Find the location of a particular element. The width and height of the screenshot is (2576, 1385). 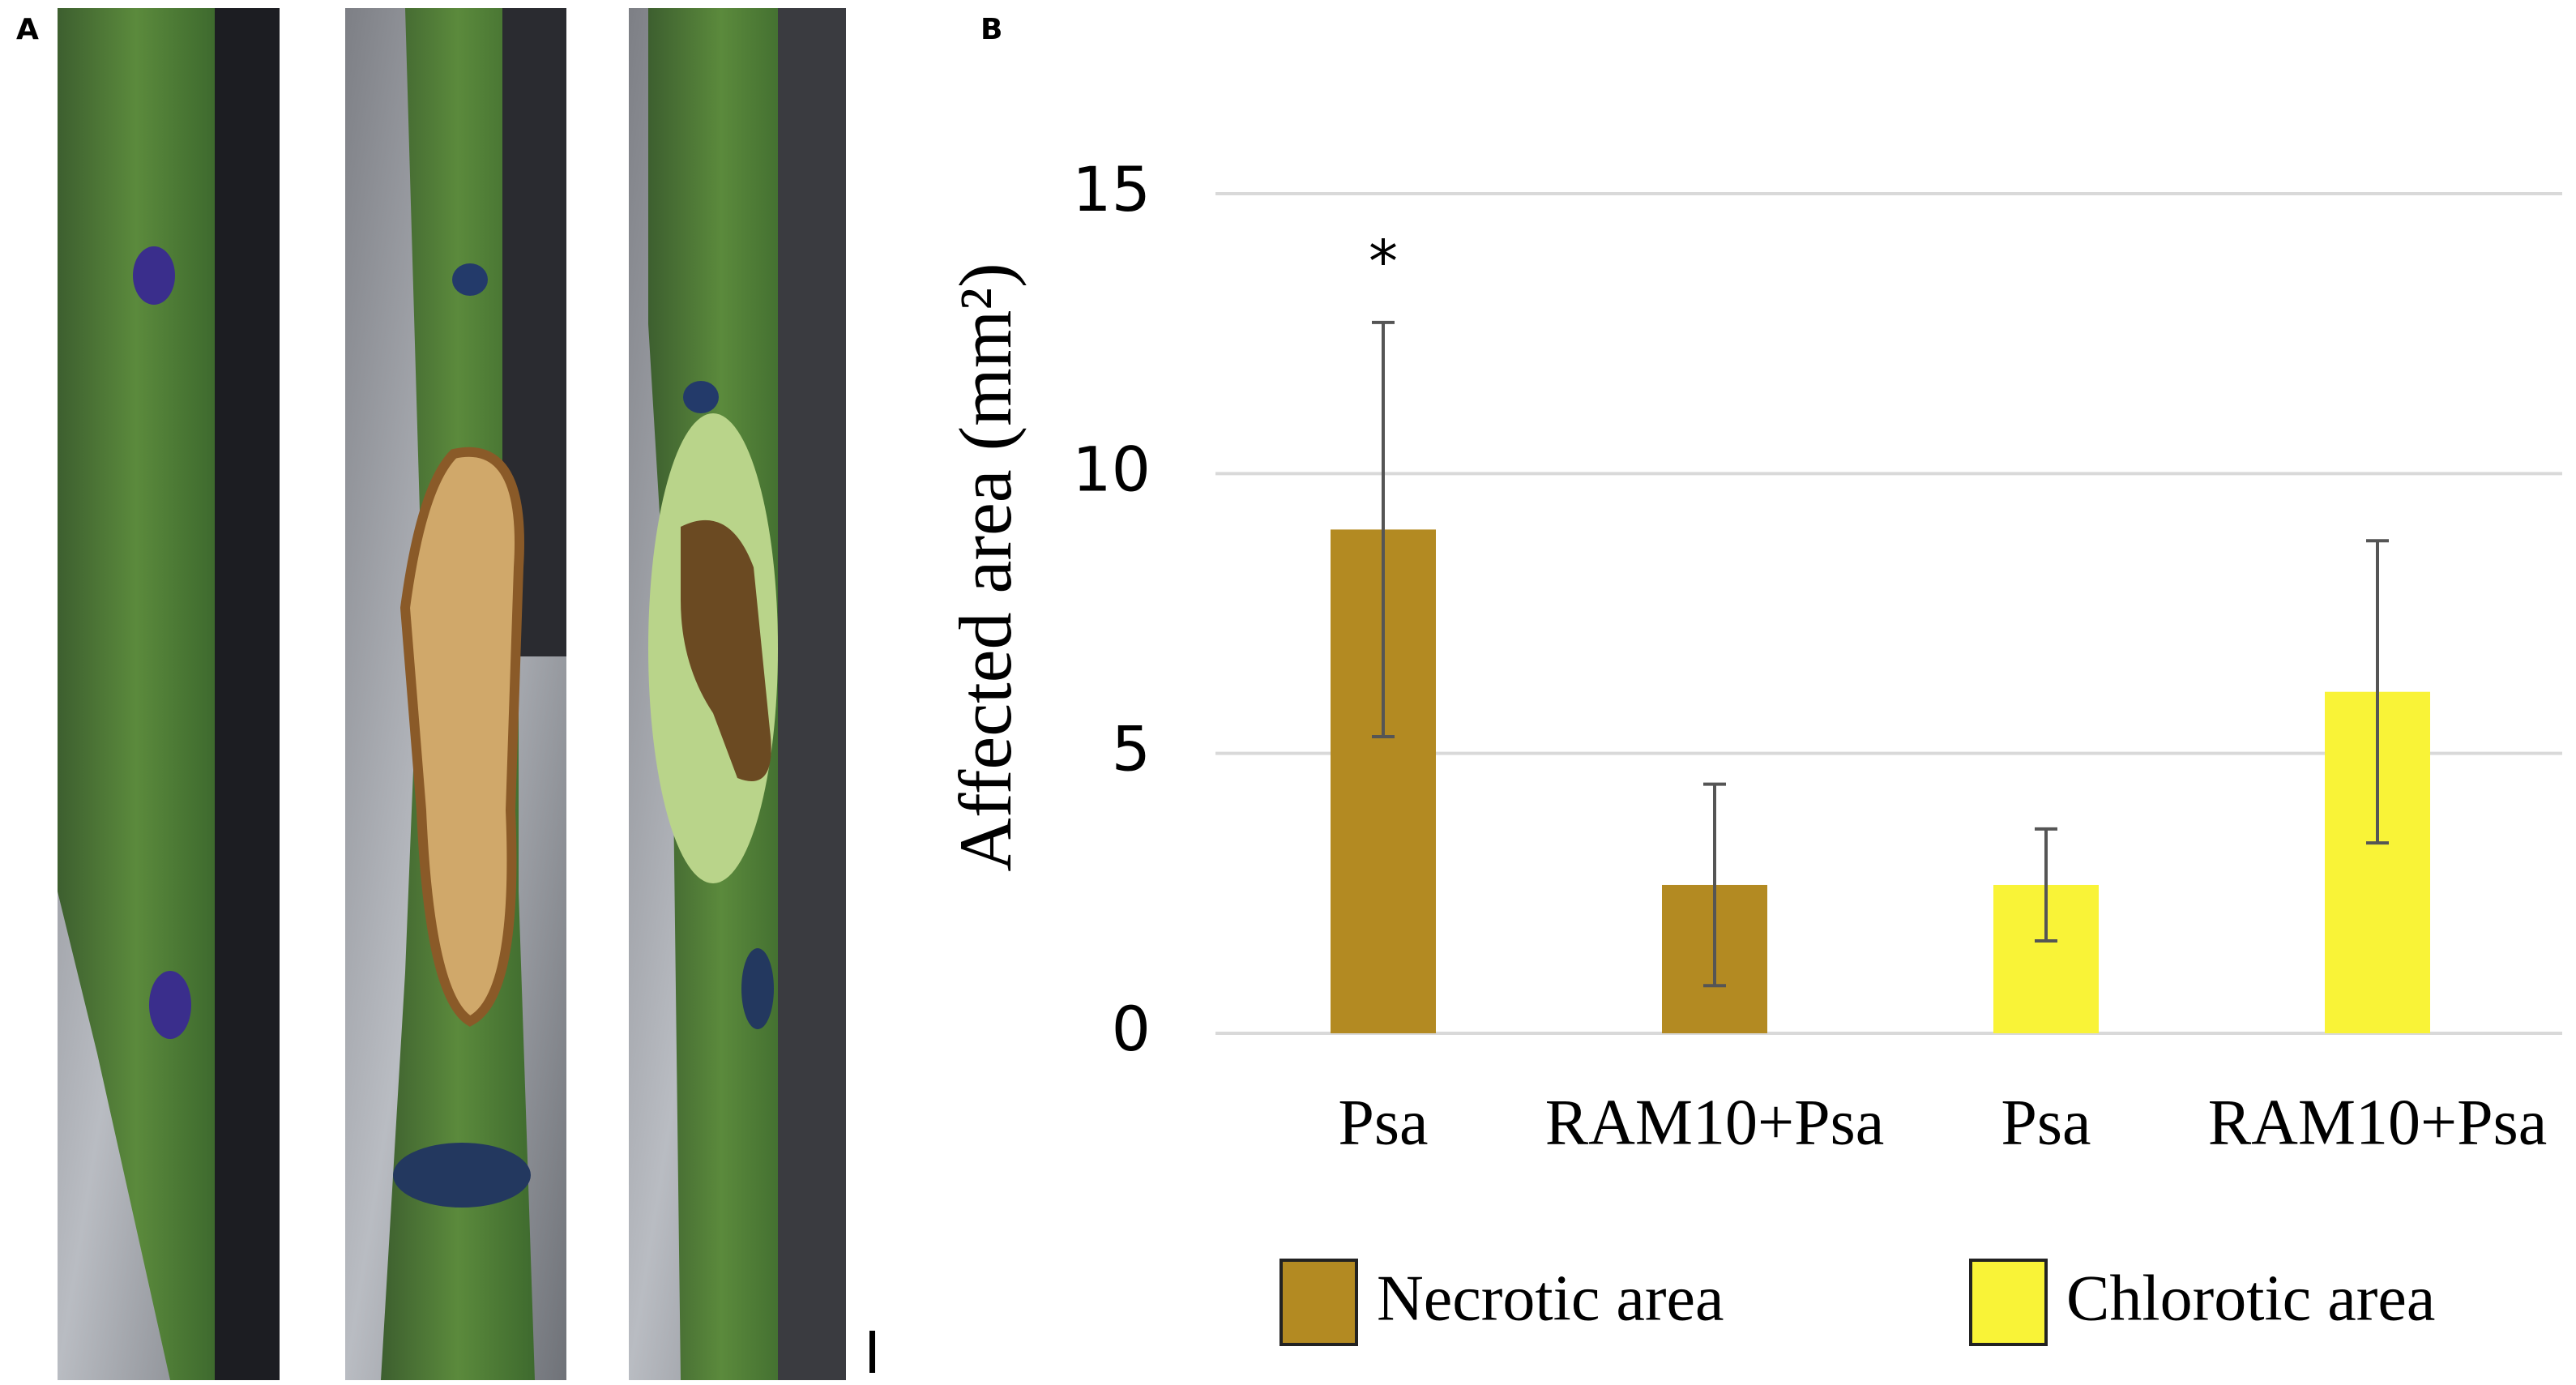

panel-label: B is located at coordinates (991, 29).